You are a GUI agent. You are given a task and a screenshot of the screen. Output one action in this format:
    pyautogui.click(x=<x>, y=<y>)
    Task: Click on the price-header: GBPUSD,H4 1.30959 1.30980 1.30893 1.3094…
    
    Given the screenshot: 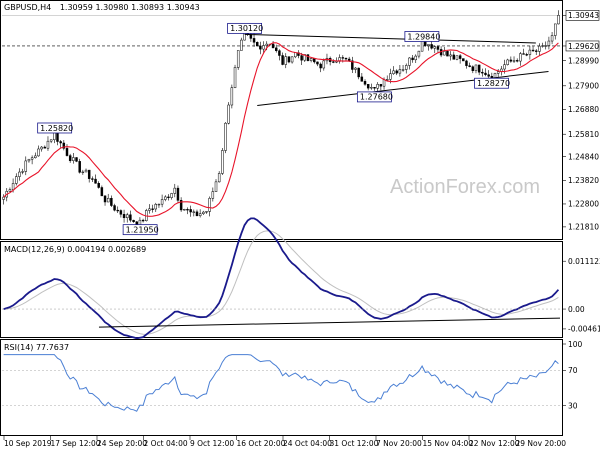 What is the action you would take?
    pyautogui.click(x=102, y=7)
    